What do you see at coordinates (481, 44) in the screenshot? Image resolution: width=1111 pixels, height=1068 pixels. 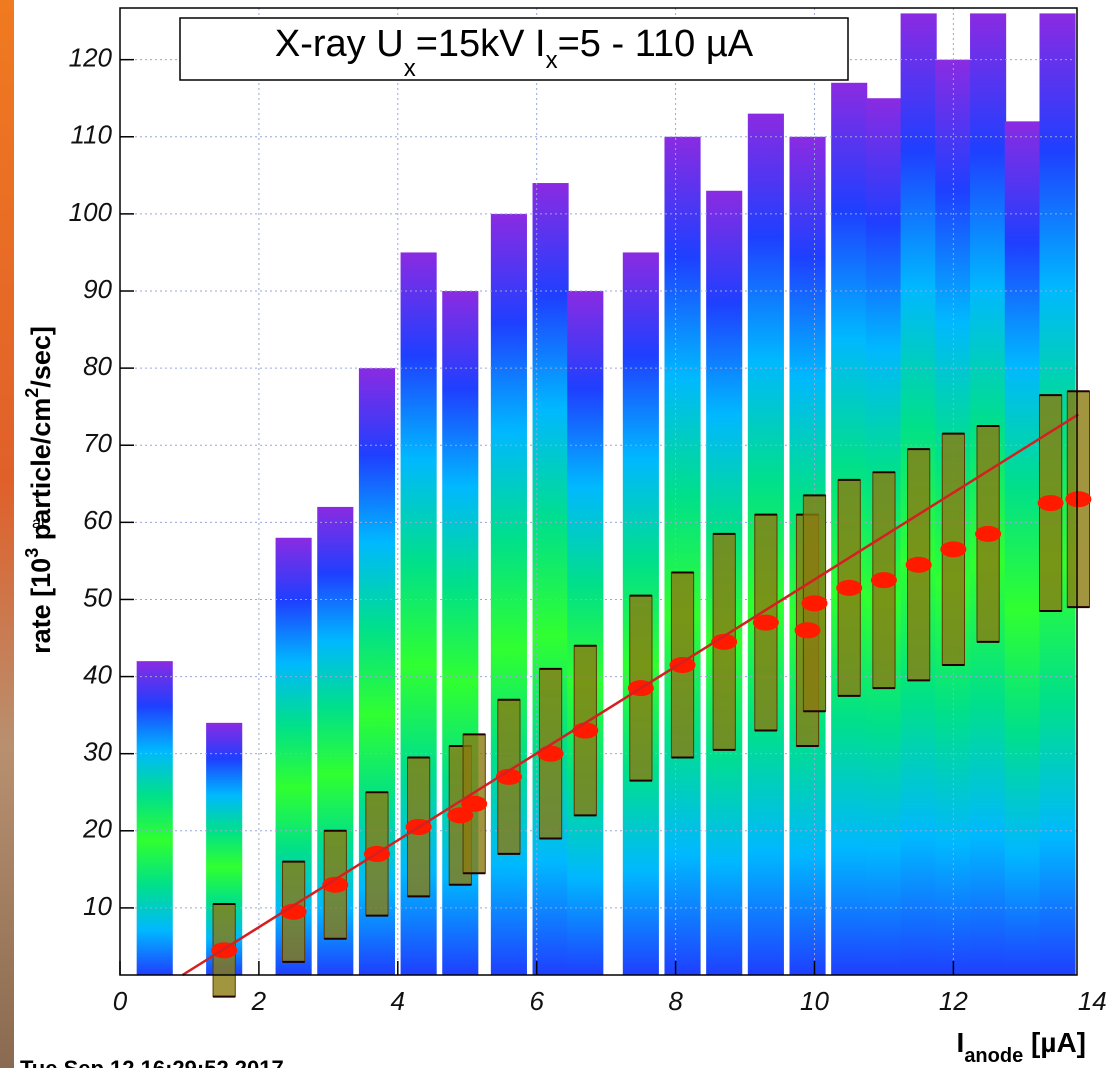 I see `title-part: =15kV I` at bounding box center [481, 44].